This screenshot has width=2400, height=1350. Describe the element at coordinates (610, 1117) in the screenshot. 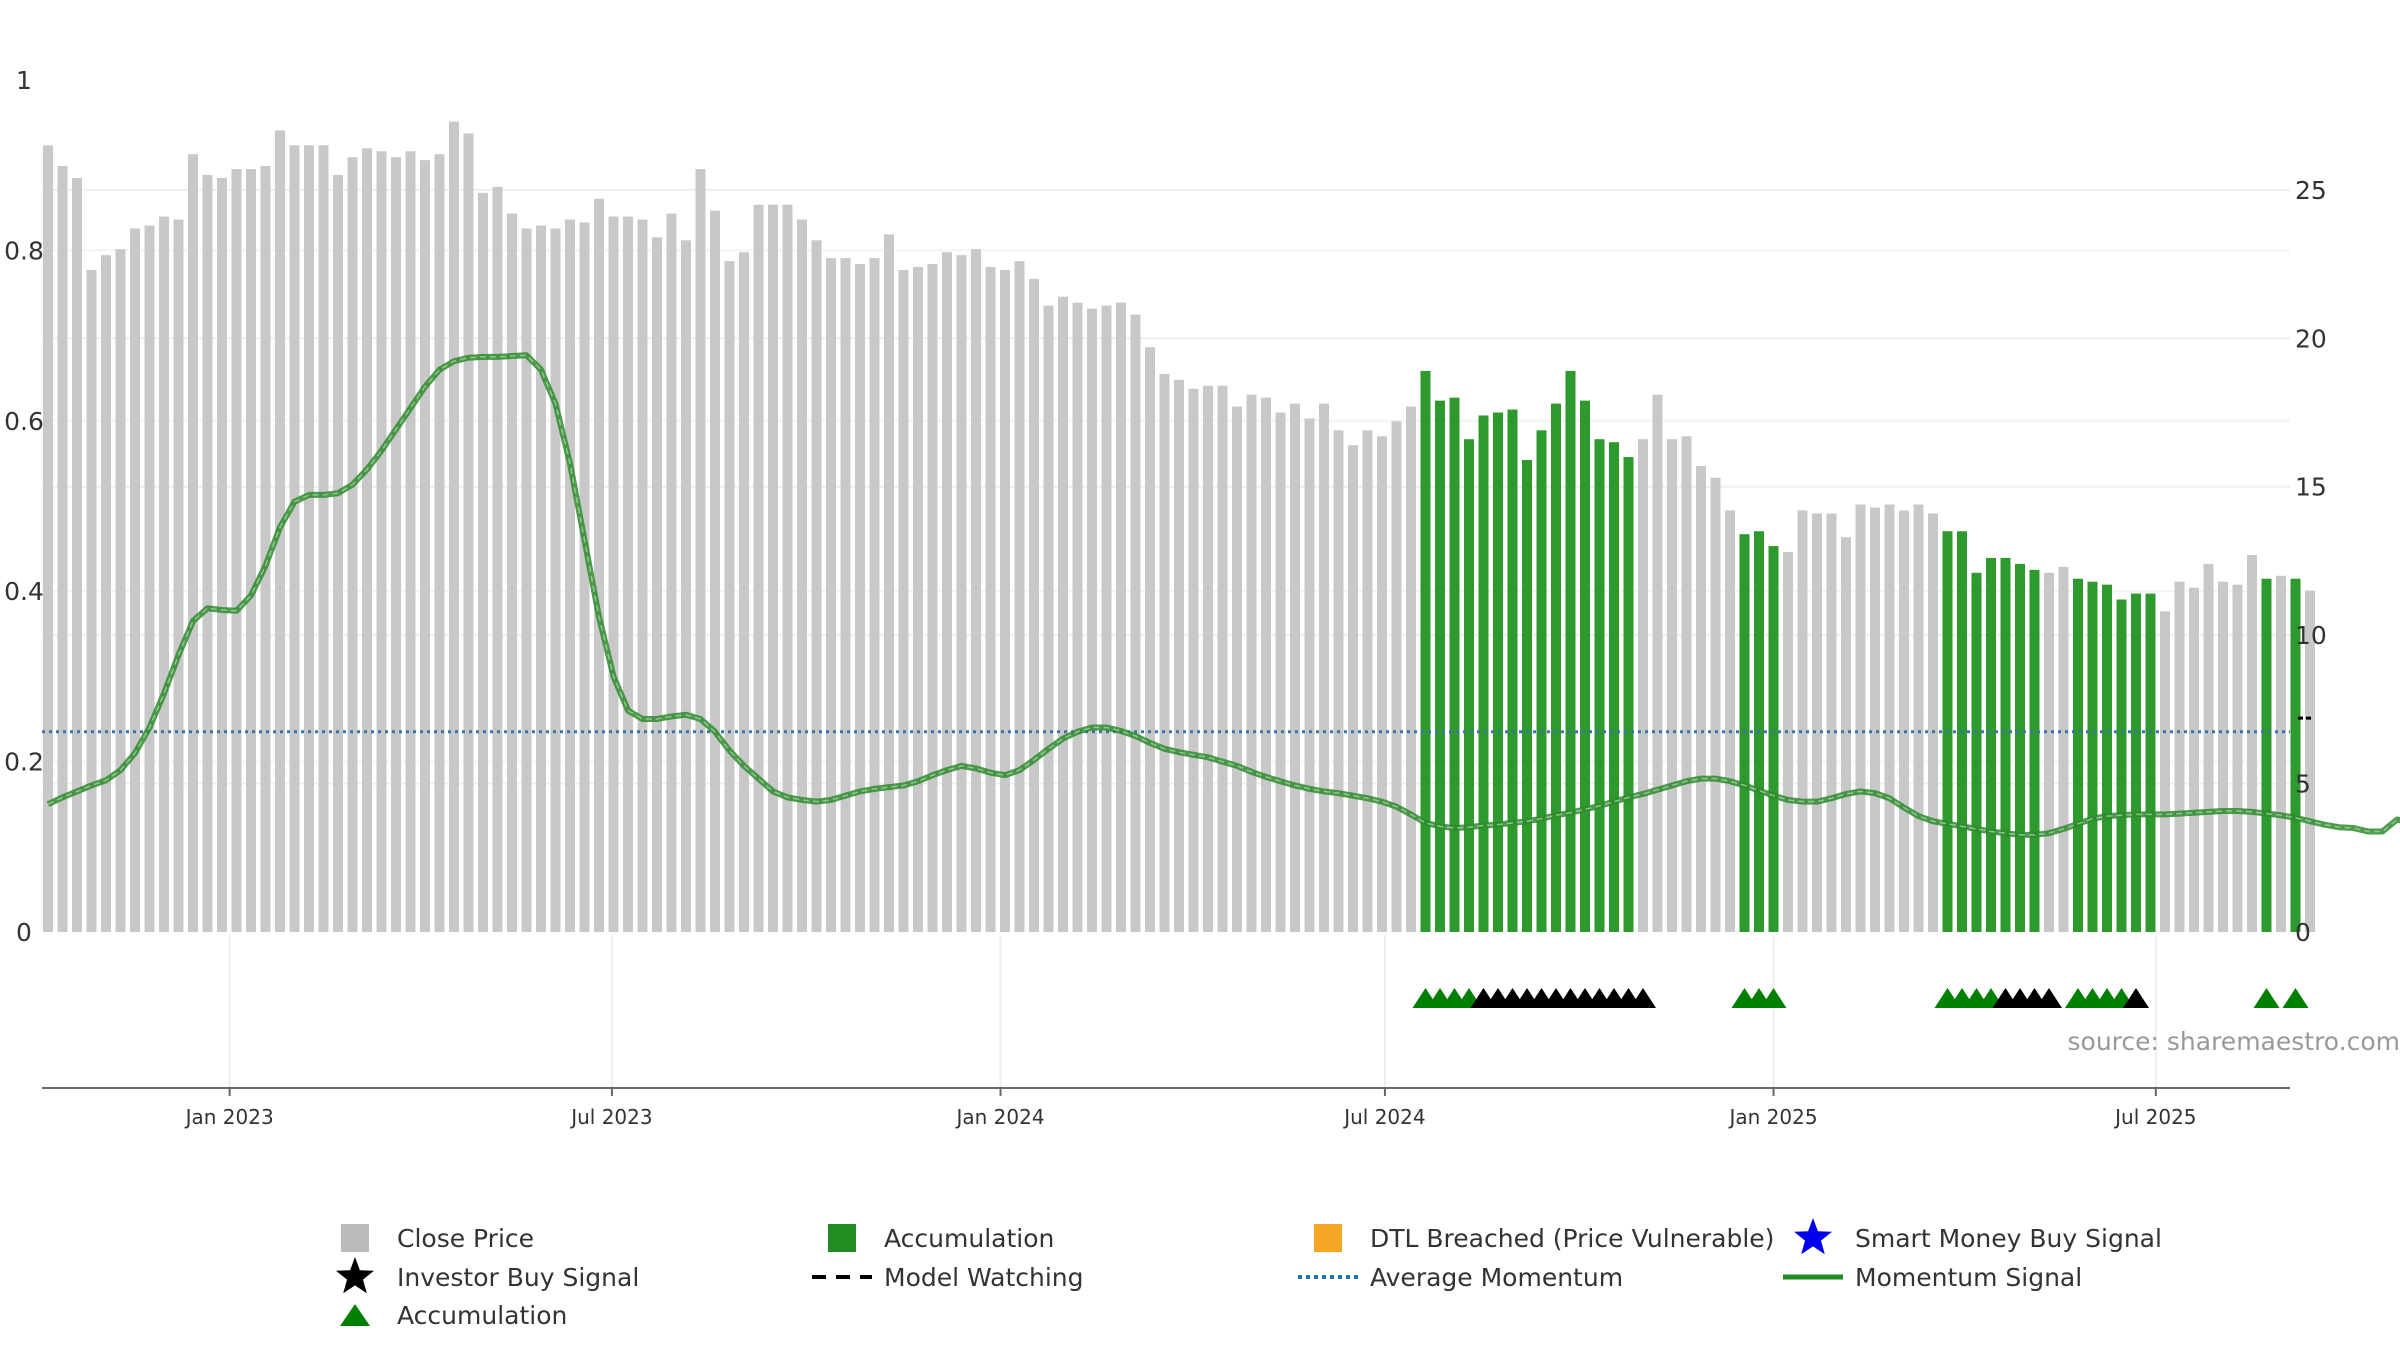

I see `x-tick-label: Jul 2023` at that location.